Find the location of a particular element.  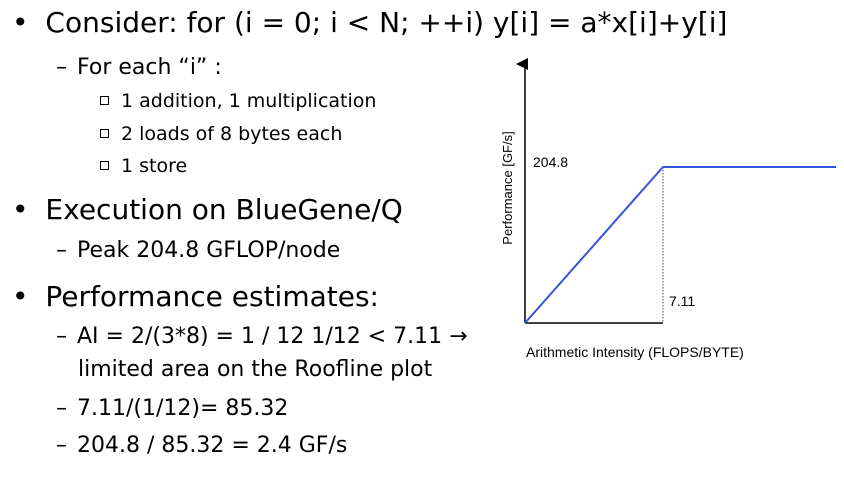

sub-for-each: – For each “i” : is located at coordinates (139, 67).